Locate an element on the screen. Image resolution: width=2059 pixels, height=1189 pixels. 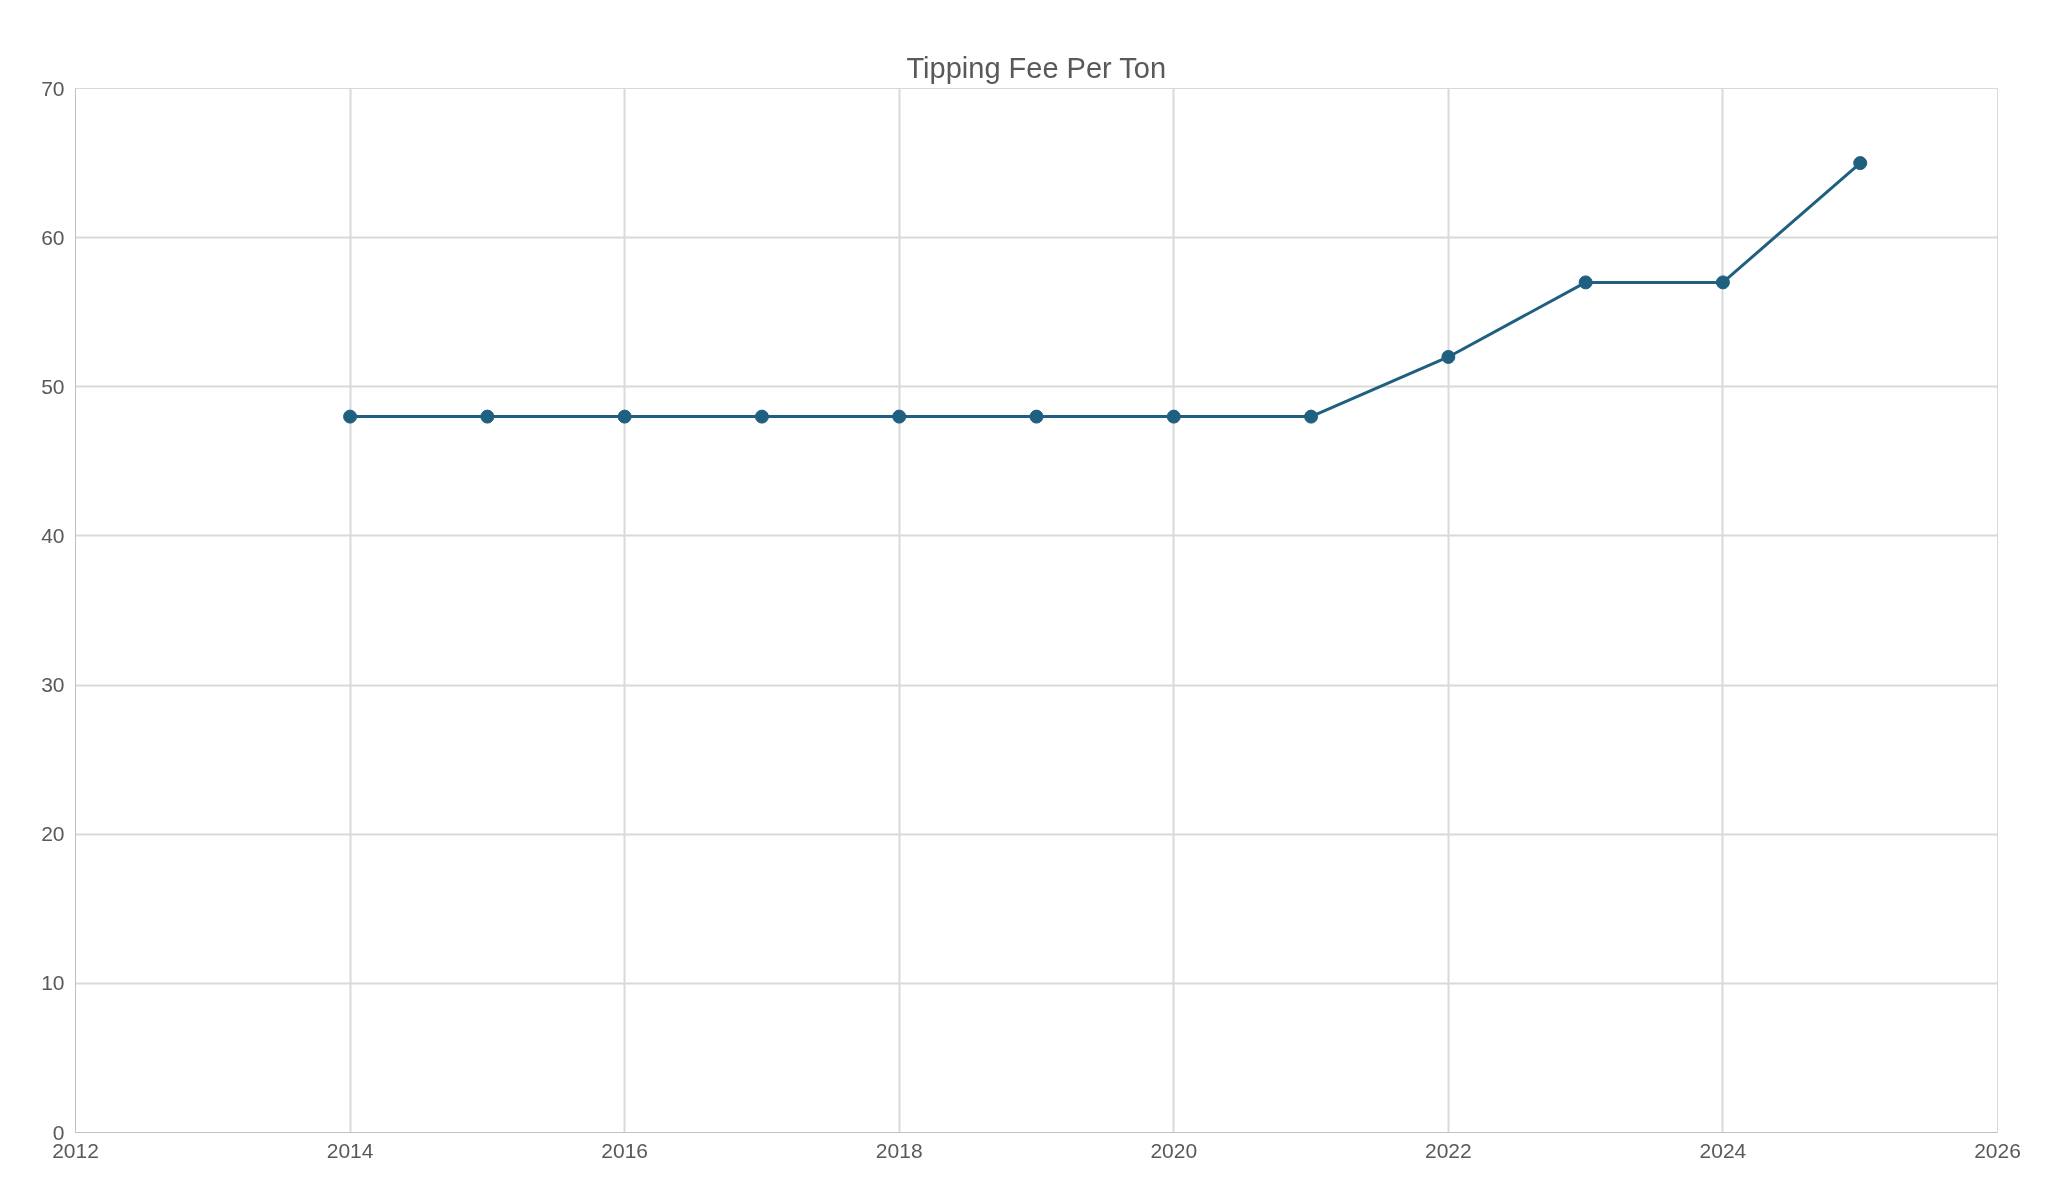
y-tick-label: 10 is located at coordinates (53, 983).